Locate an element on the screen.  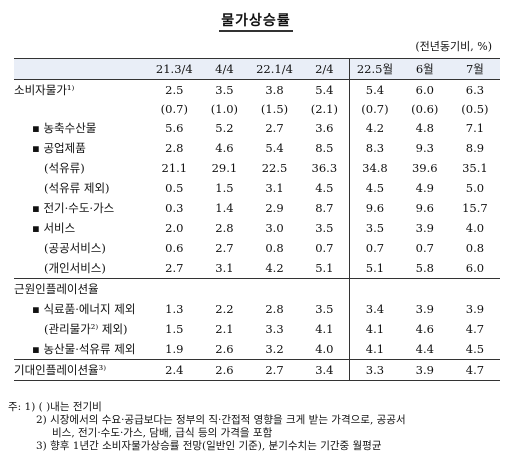
table-row: ▪ 공업제품 2.8 4.6 5.4 8.5 8.3 9.3 8.9 is located at coordinates (257, 148).